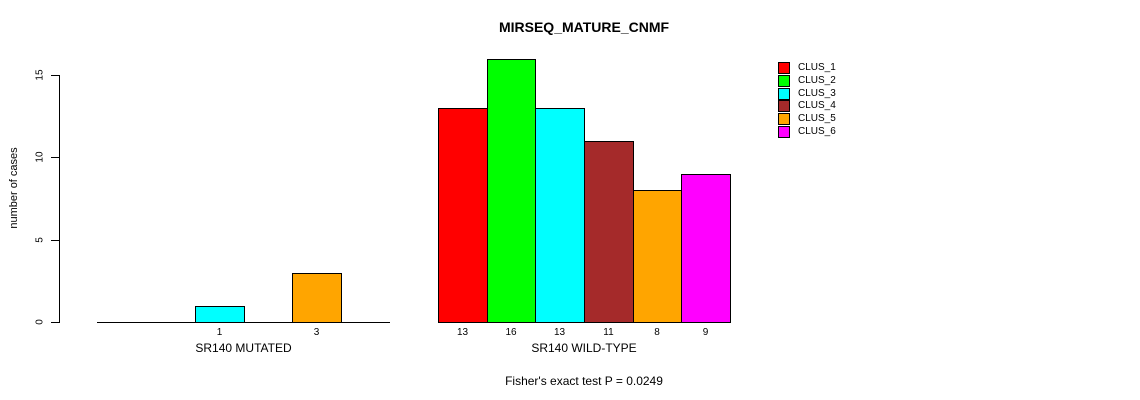  Describe the element at coordinates (705, 332) in the screenshot. I see `bar-value-label: 9` at that location.